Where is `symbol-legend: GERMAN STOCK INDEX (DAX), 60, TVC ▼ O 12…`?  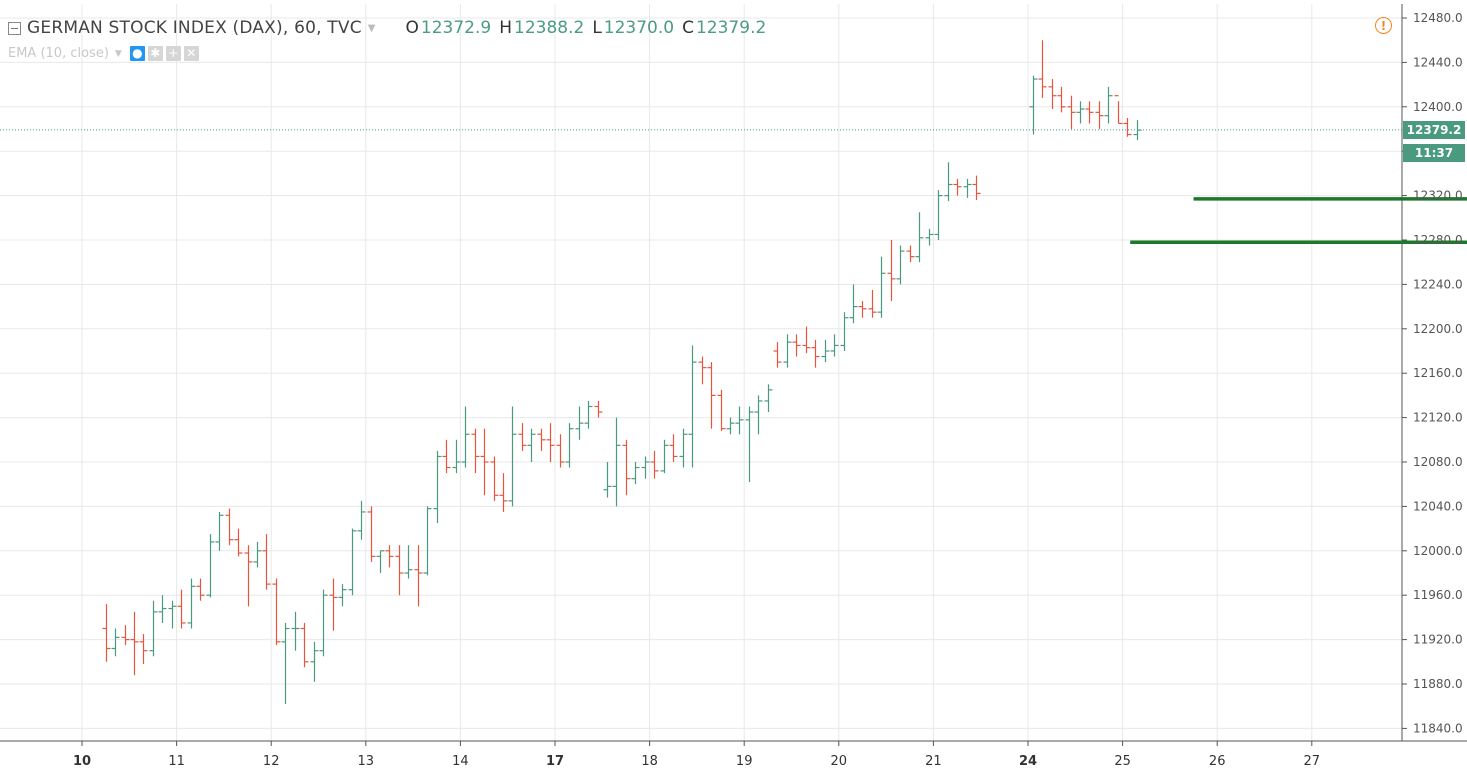
symbol-legend: GERMAN STOCK INDEX (DAX), 60, TVC ▼ O 12… is located at coordinates (387, 28).